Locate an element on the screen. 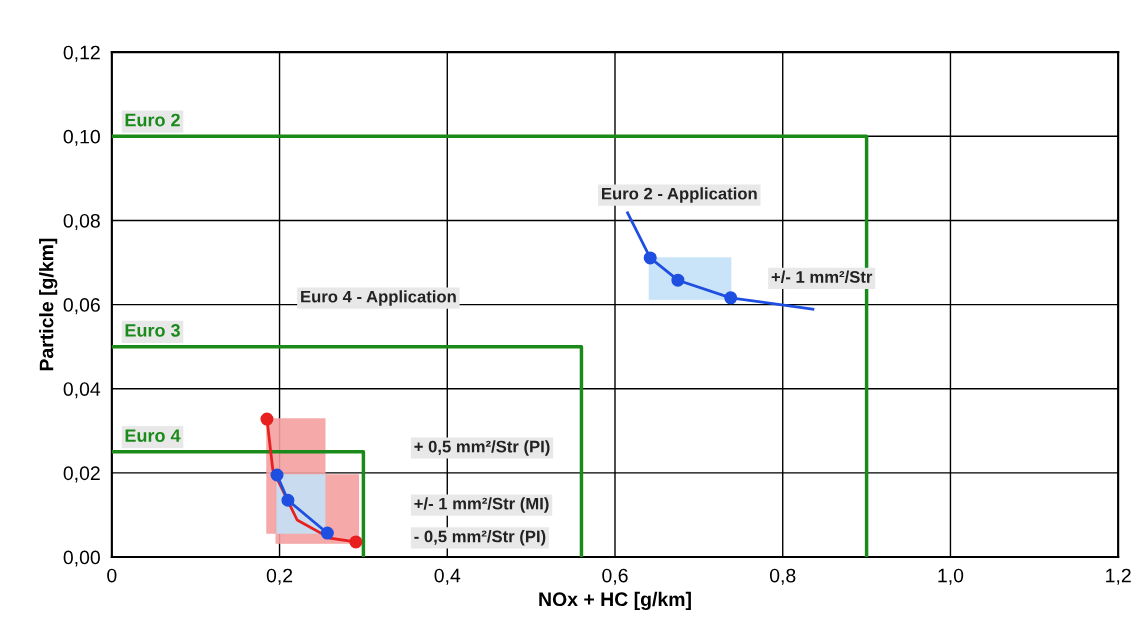  x-tick-label: 0,2 is located at coordinates (279, 576).